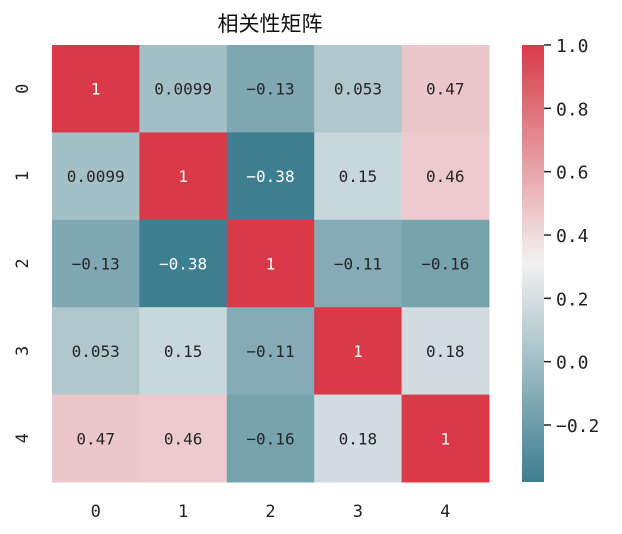 Image resolution: width=622 pixels, height=534 pixels. I want to click on cell-label-3-0: 0.053, so click(96, 351).